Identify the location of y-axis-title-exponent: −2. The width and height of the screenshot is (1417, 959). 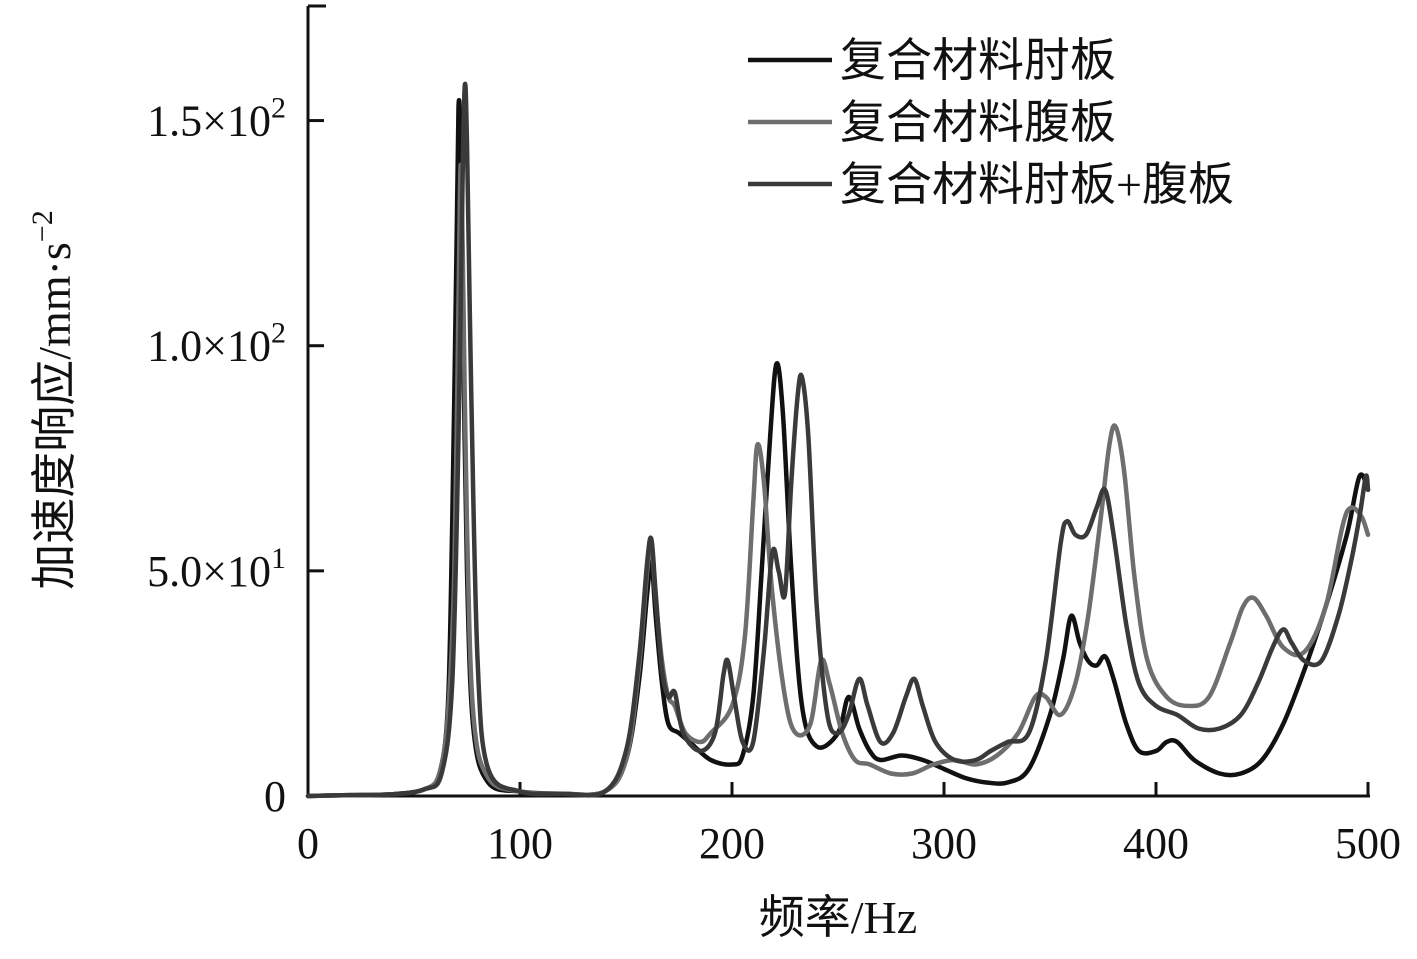
(42, 226).